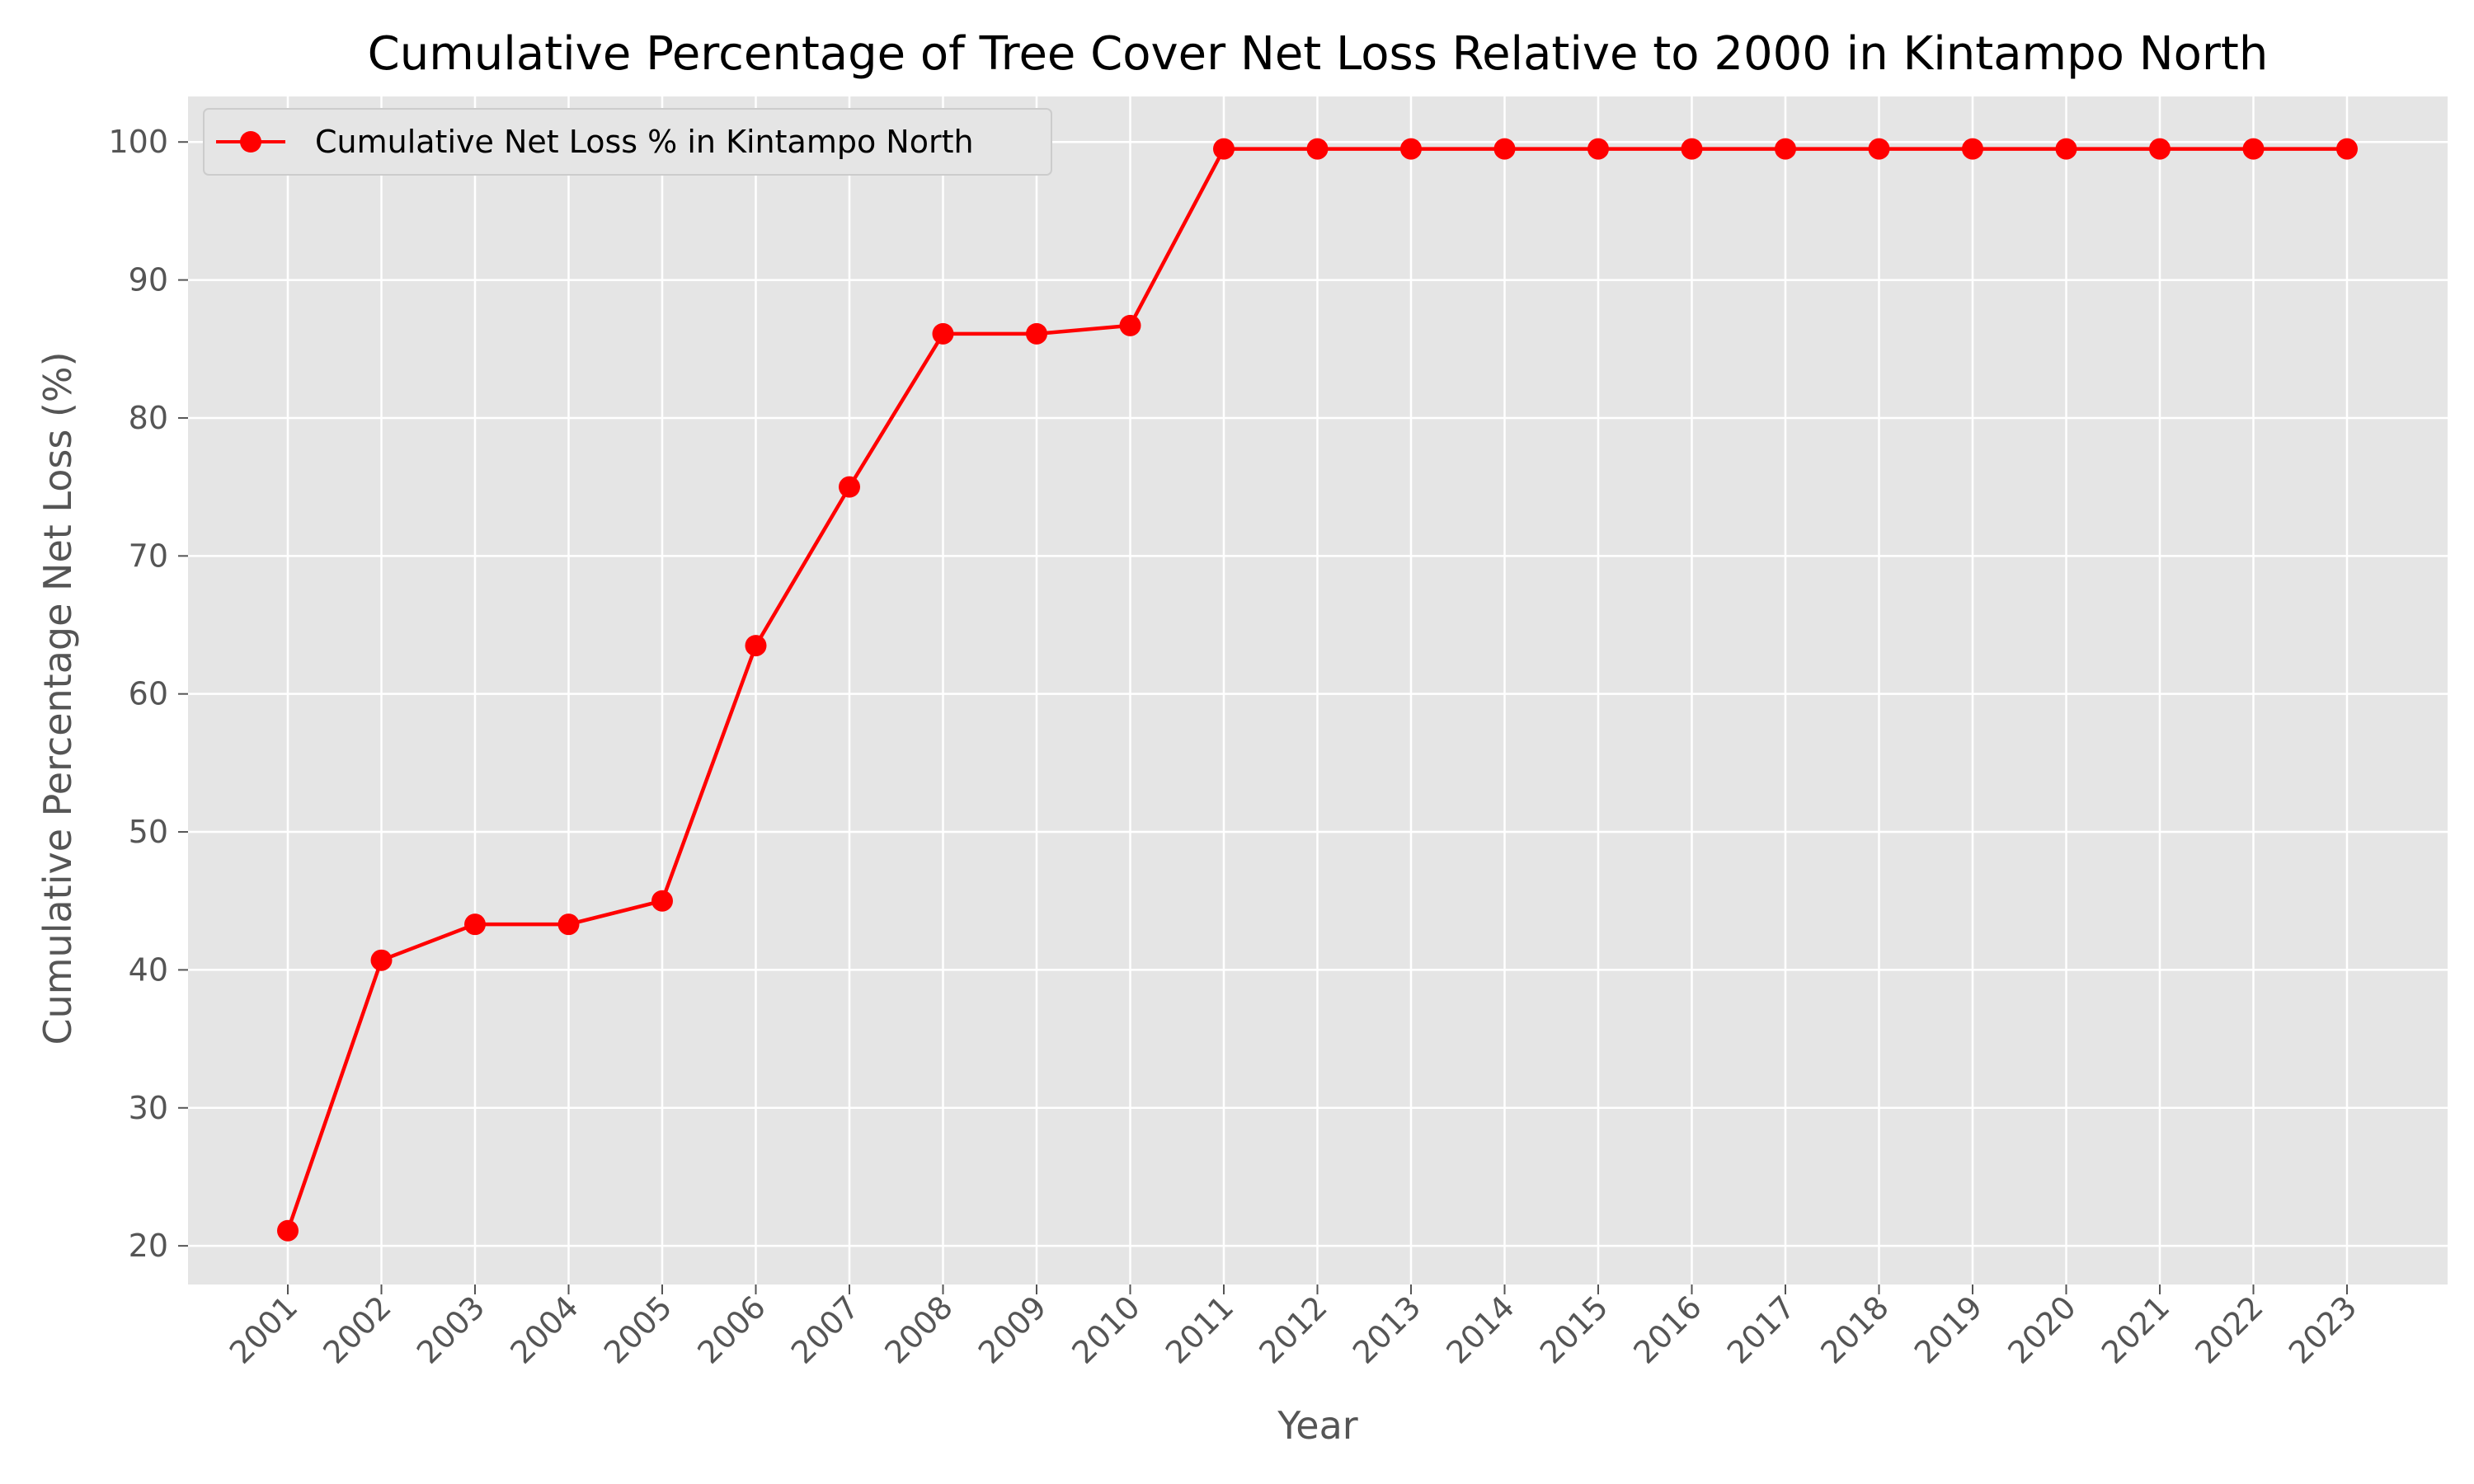 This screenshot has height=1484, width=2474. What do you see at coordinates (148, 280) in the screenshot?
I see `y-tick-label: 90` at bounding box center [148, 280].